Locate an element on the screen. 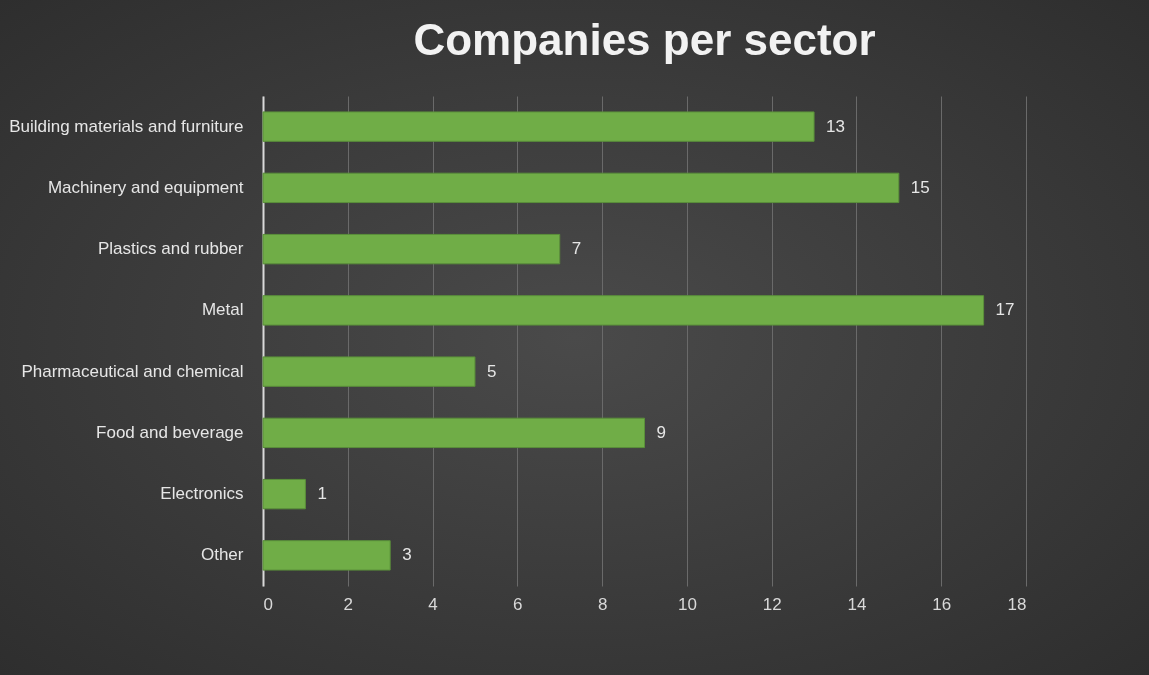 The width and height of the screenshot is (1149, 675). y-tick-label: Other is located at coordinates (222, 555).